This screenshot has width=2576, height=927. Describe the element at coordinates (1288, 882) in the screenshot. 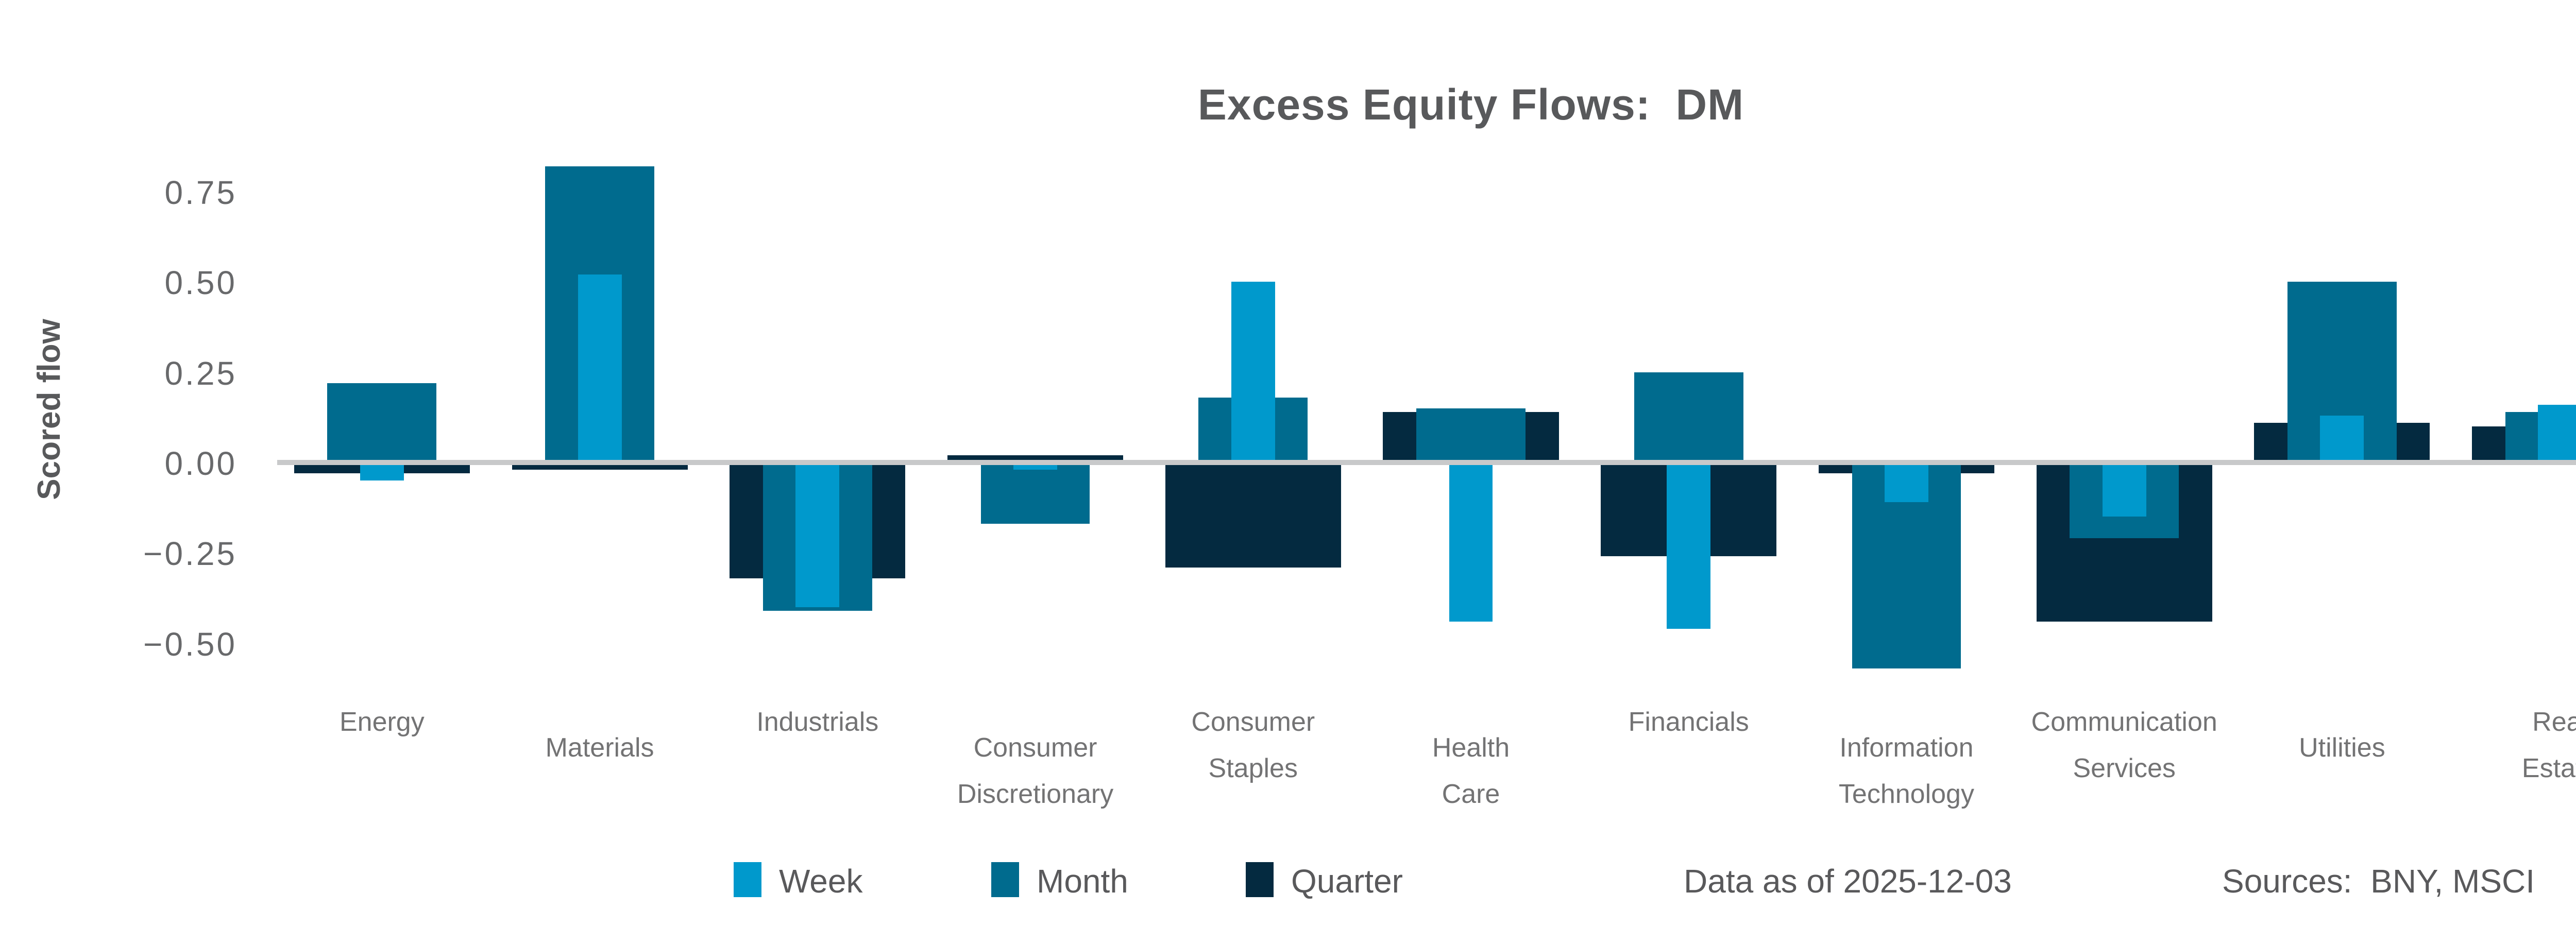

I see `chart-legend: Week Month Quarter` at that location.